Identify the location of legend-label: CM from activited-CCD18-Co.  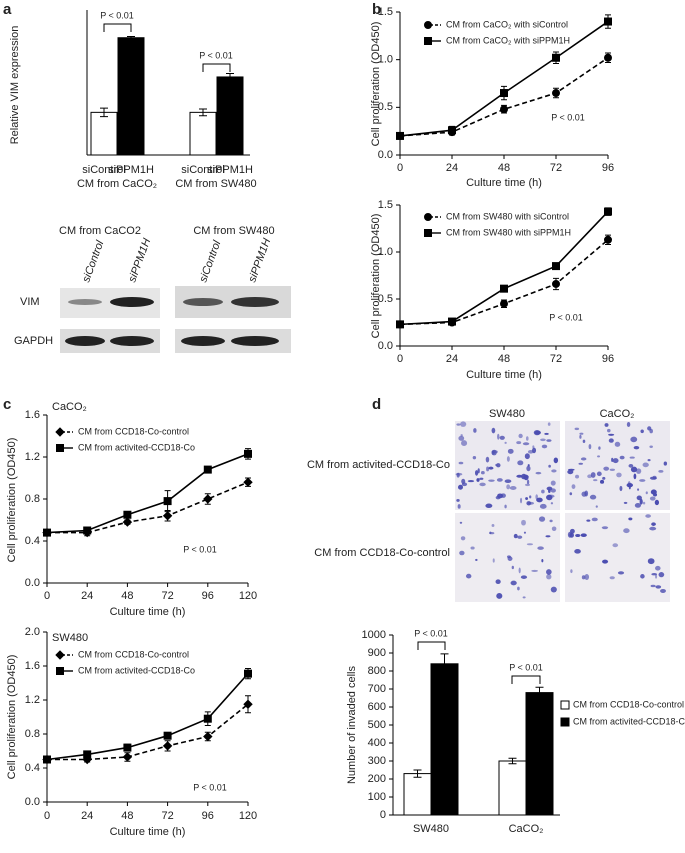
(136, 447).